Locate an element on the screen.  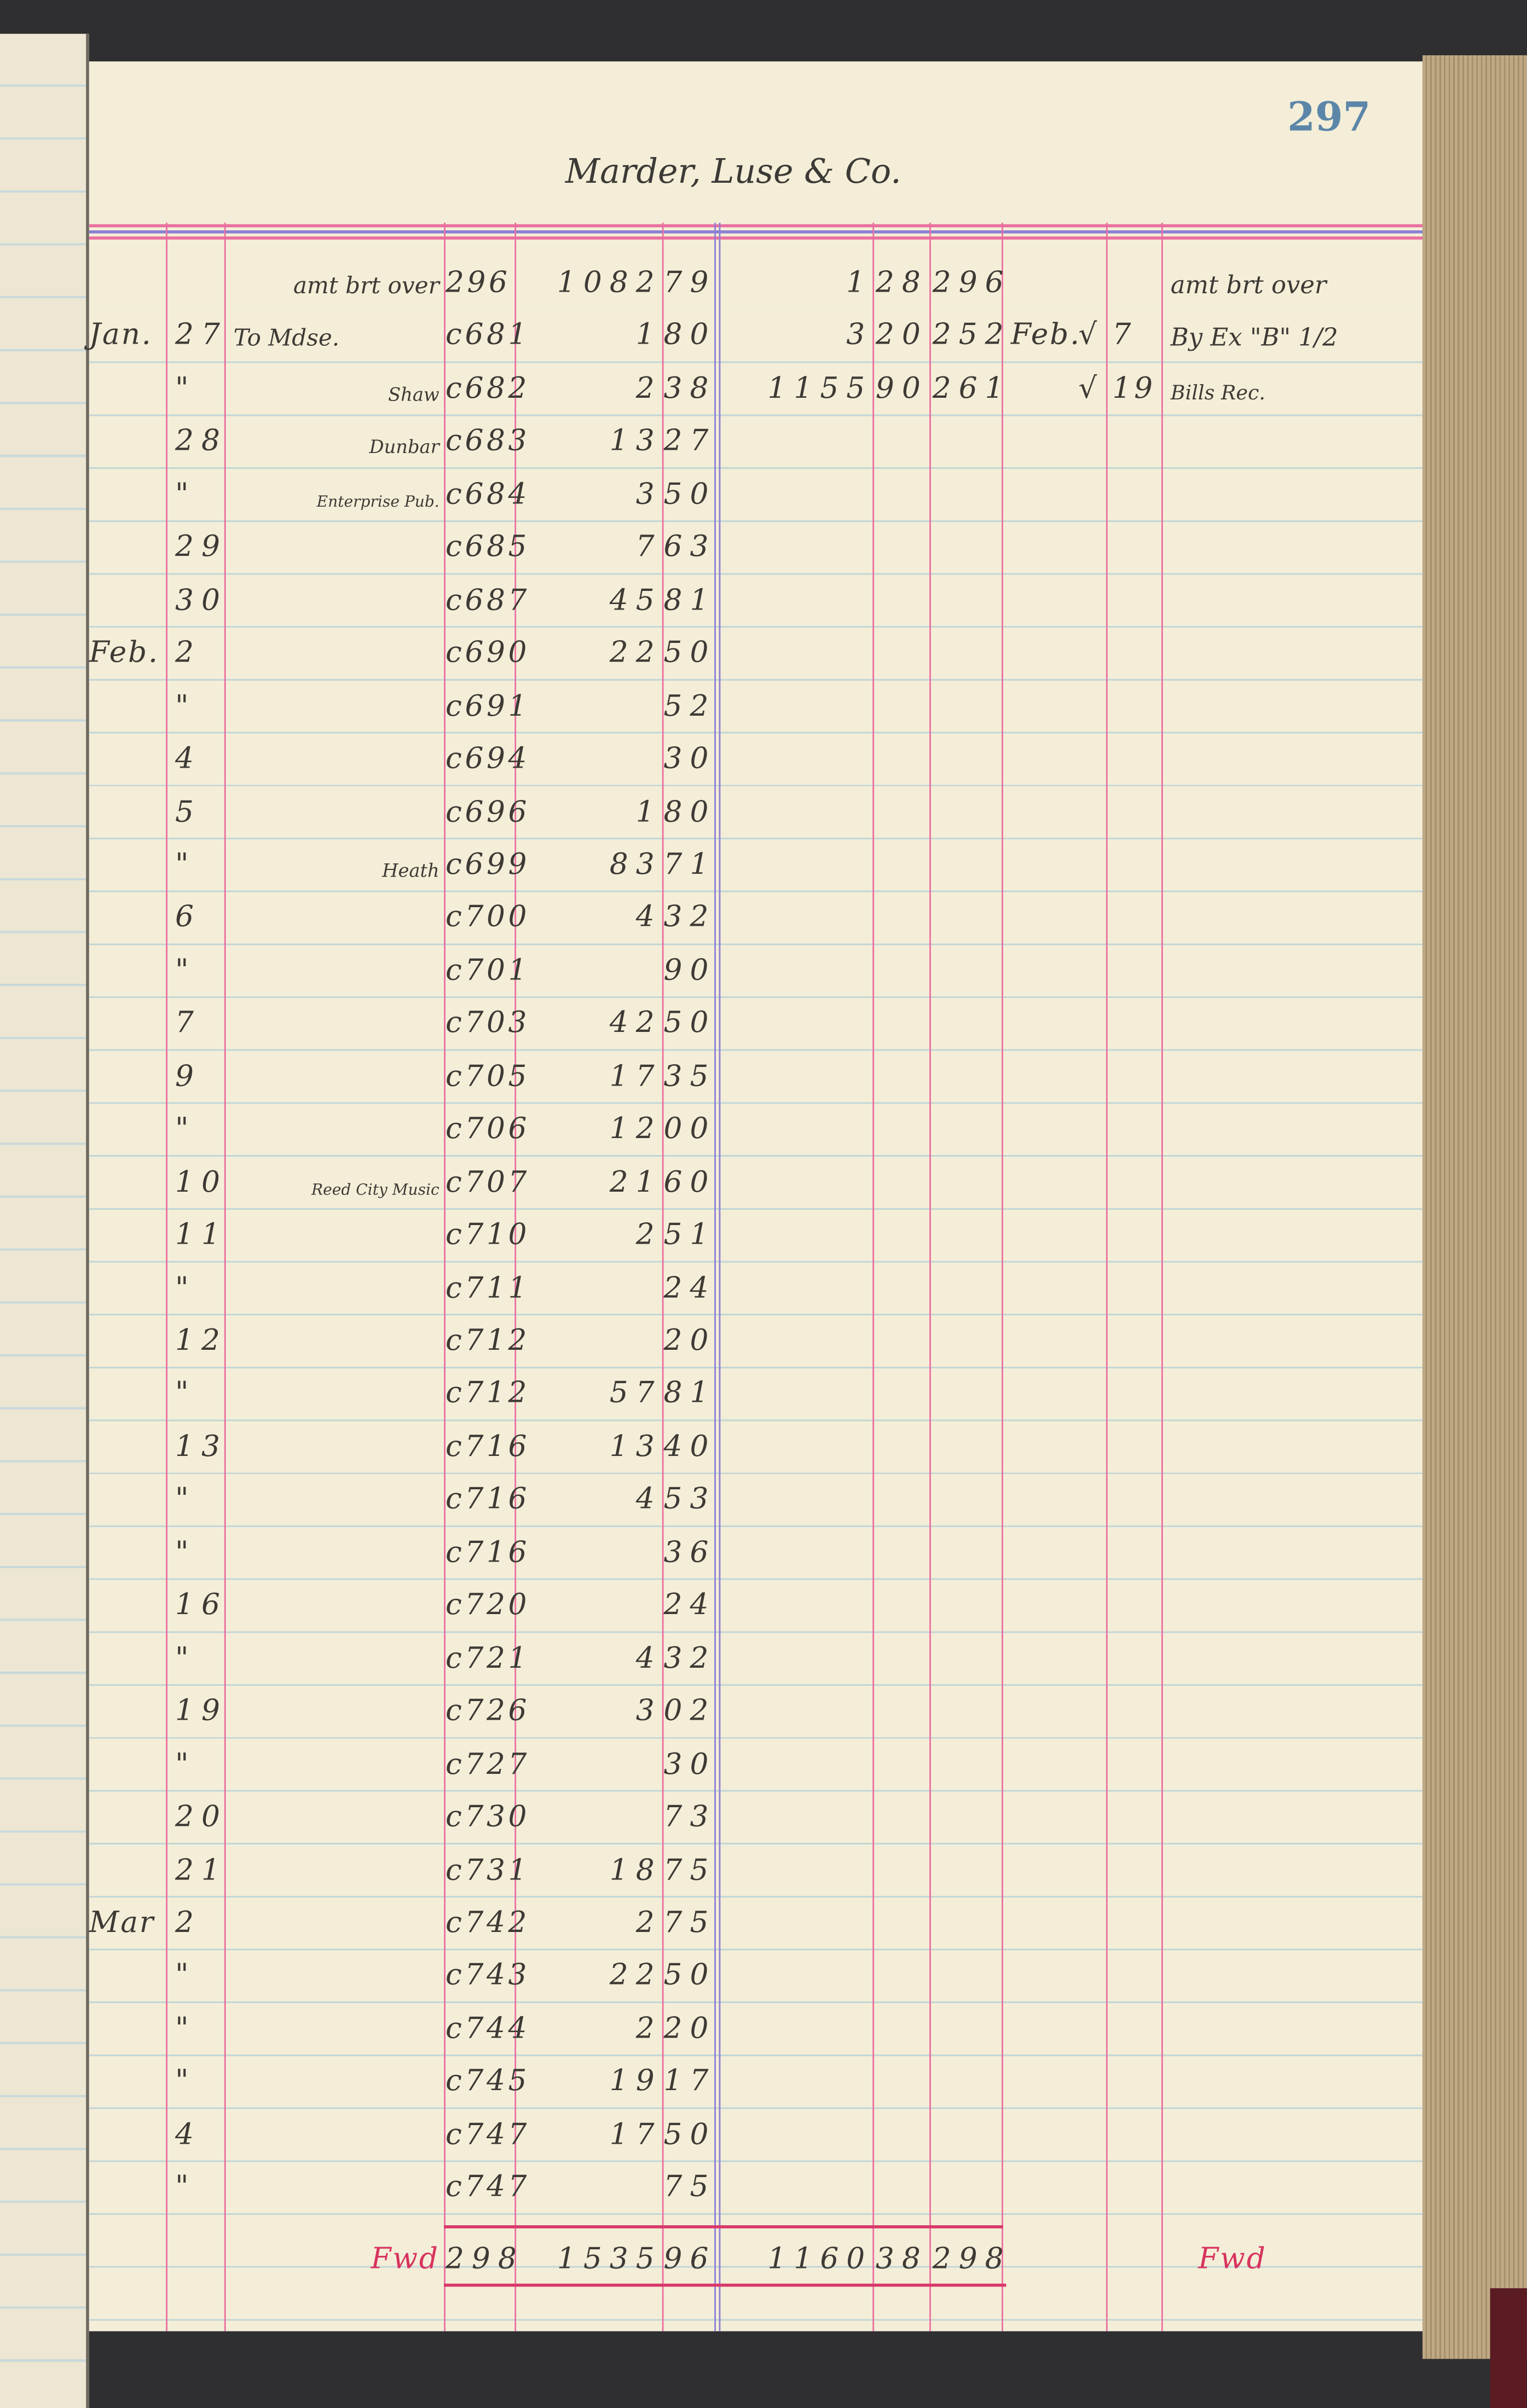
entry-dollars: 13 is located at coordinates (635, 1446).